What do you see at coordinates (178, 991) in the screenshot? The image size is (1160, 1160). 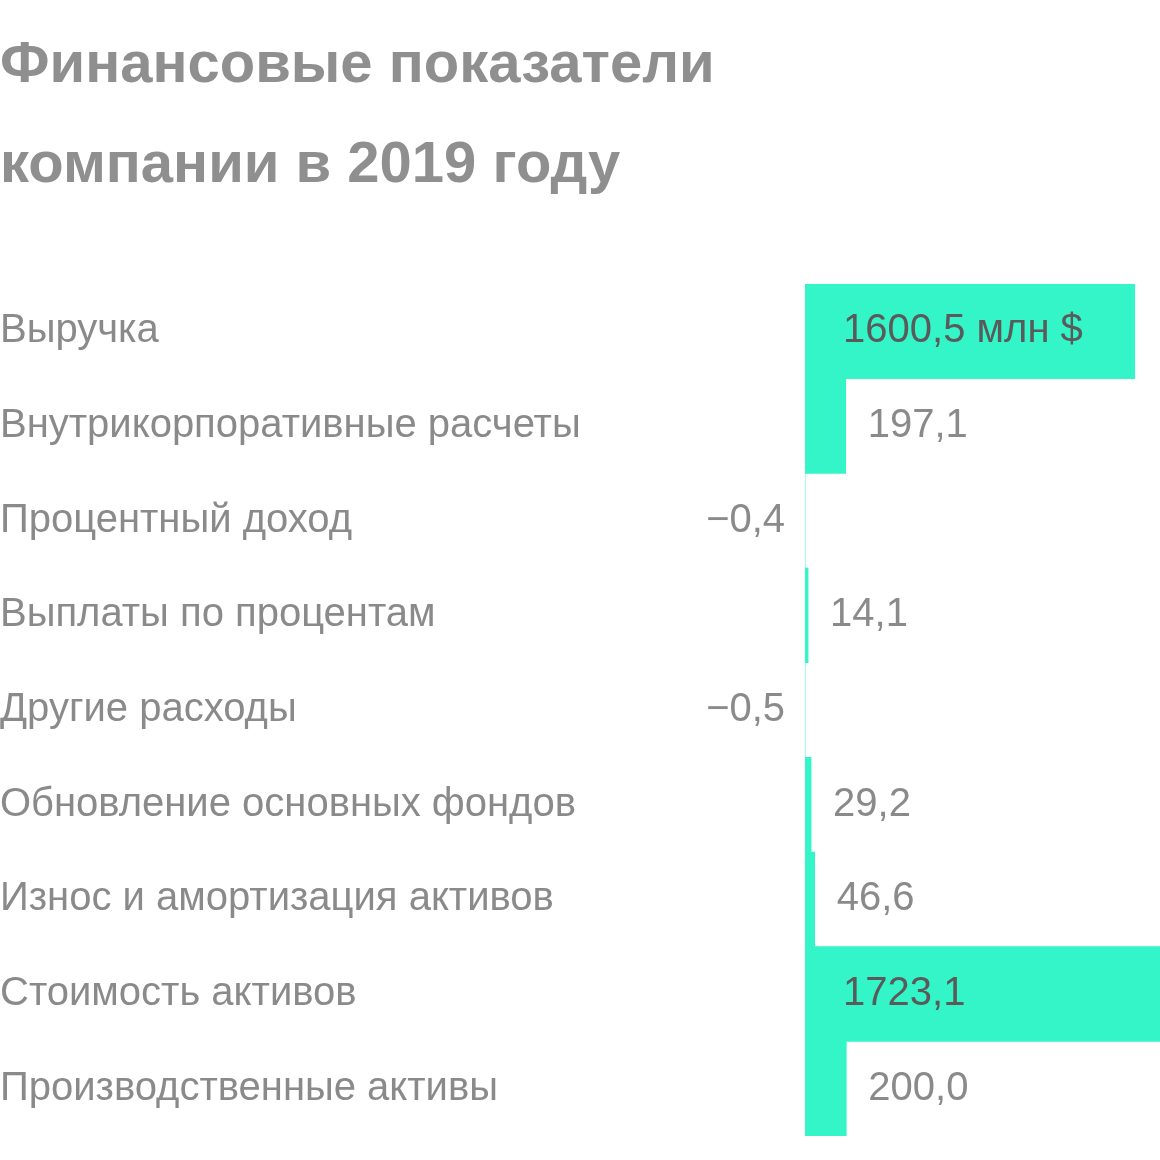 I see `y-tick-label: Стоимость активов` at bounding box center [178, 991].